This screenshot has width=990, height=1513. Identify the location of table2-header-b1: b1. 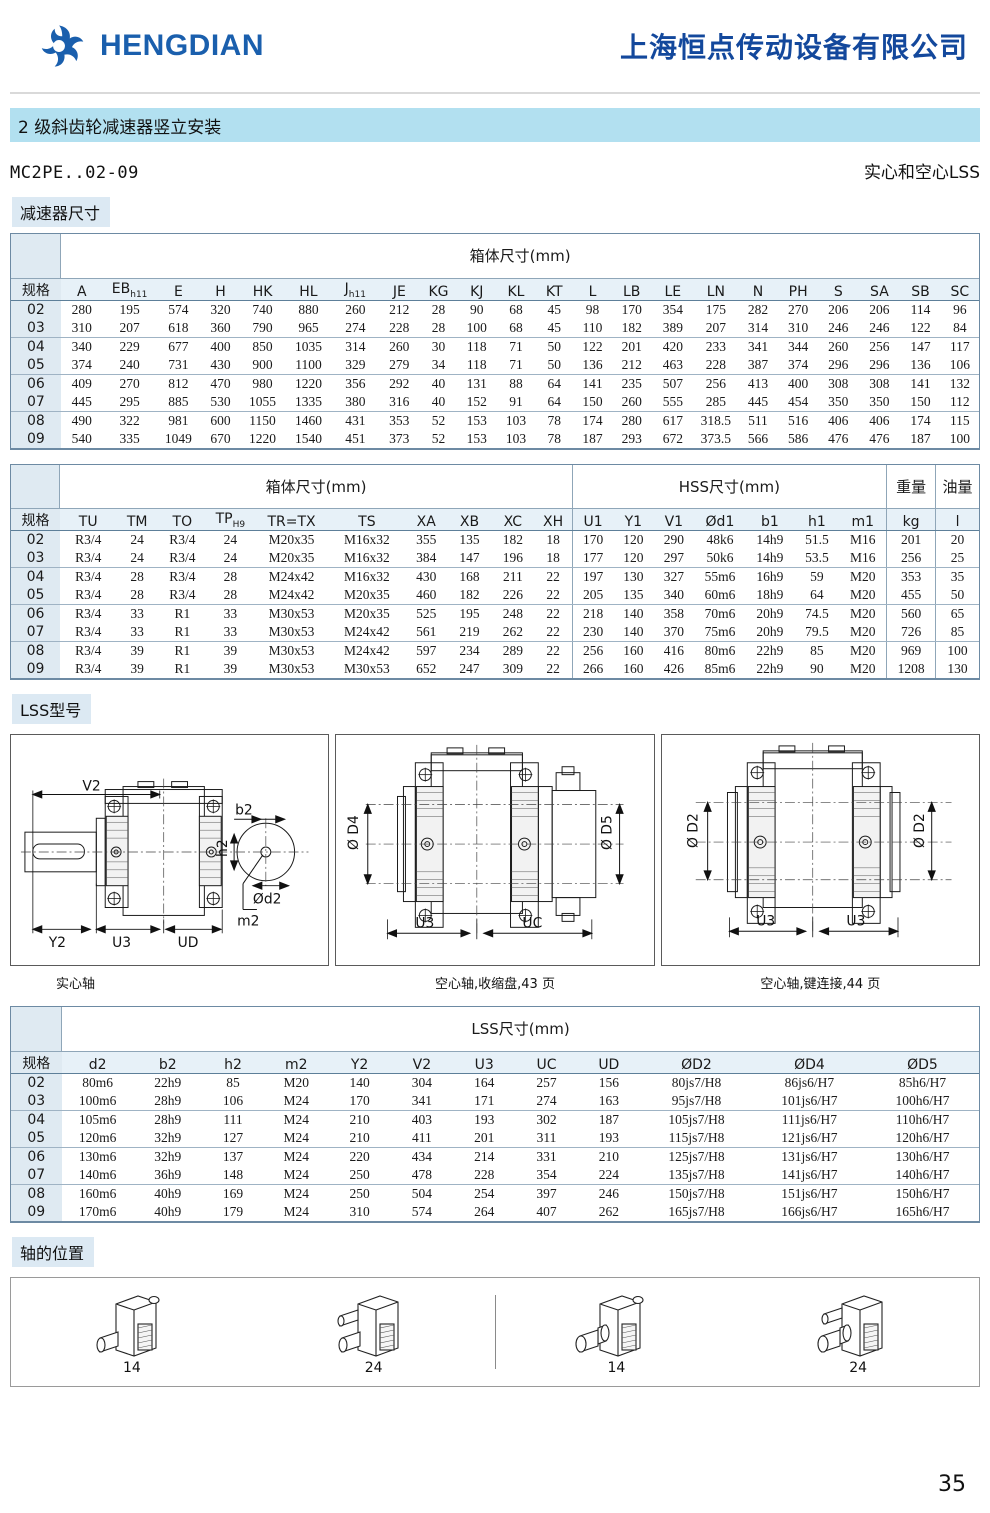
(770, 519).